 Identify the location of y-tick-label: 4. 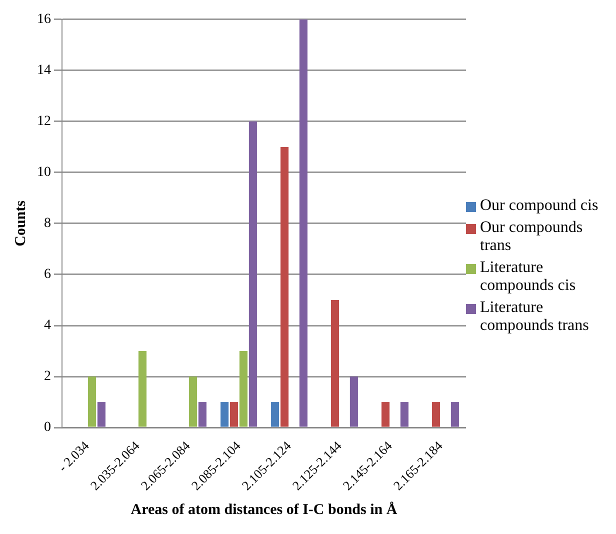
(47, 326).